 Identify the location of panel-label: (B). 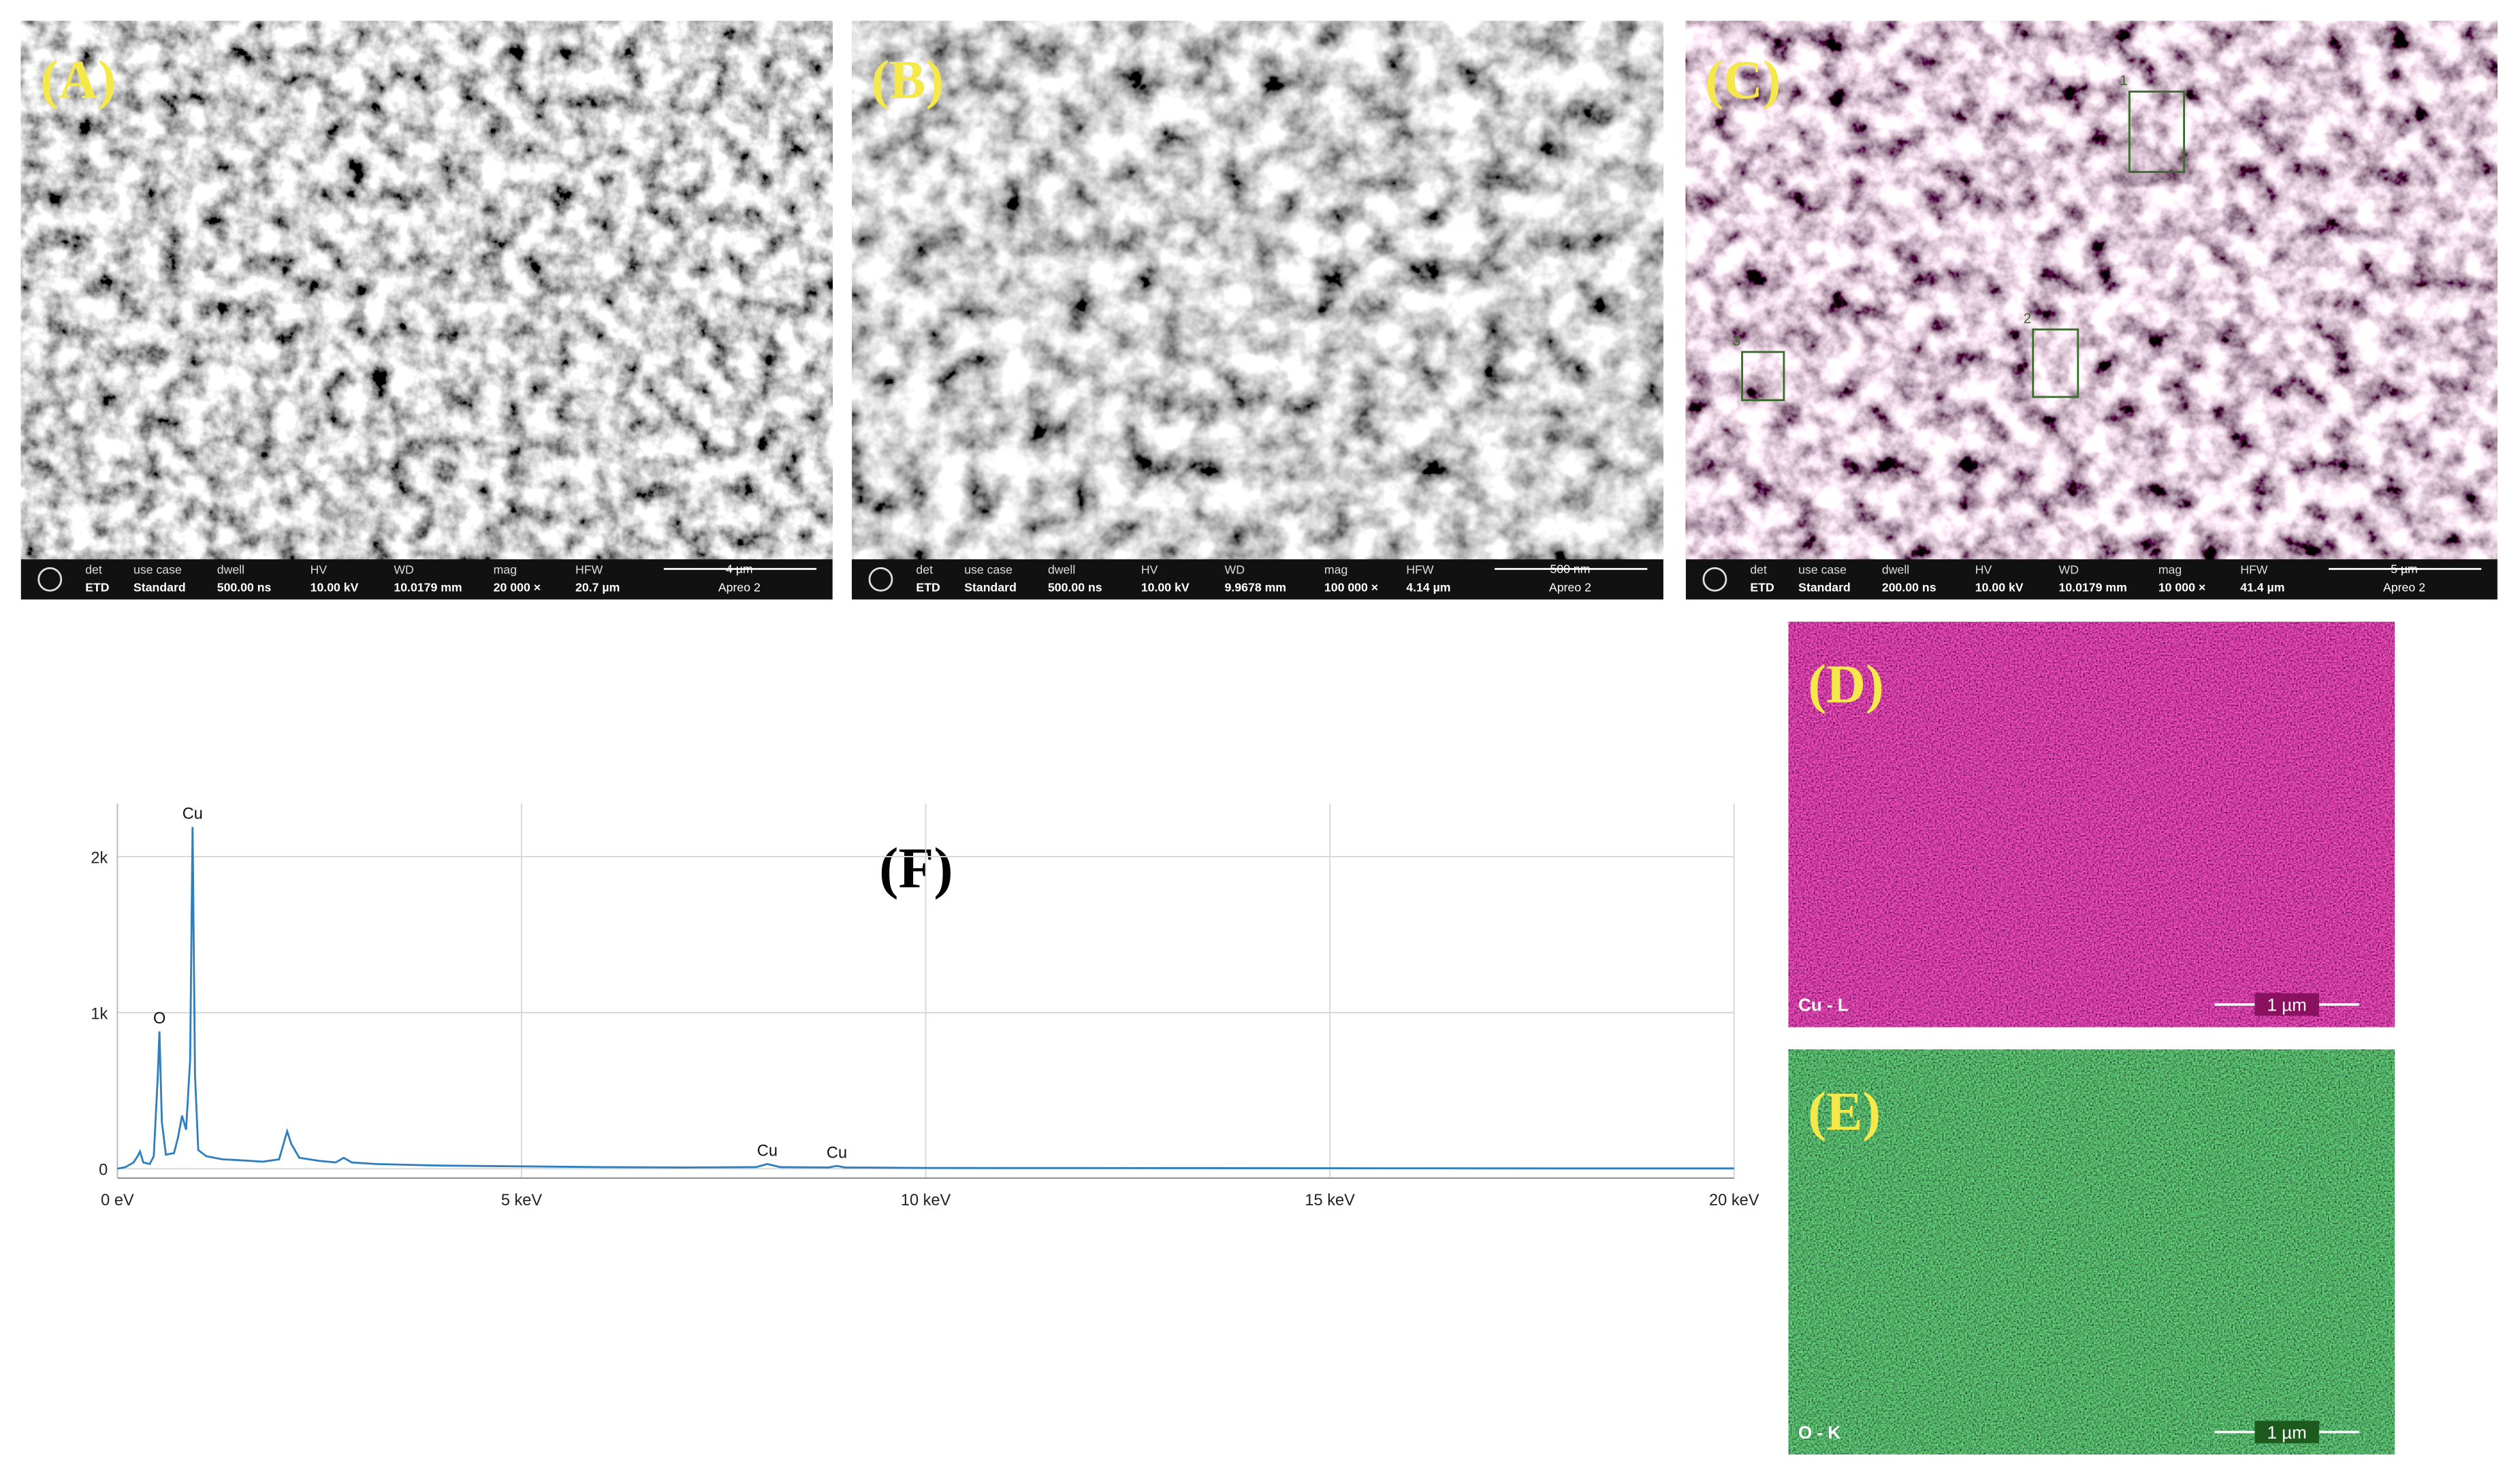
(907, 80).